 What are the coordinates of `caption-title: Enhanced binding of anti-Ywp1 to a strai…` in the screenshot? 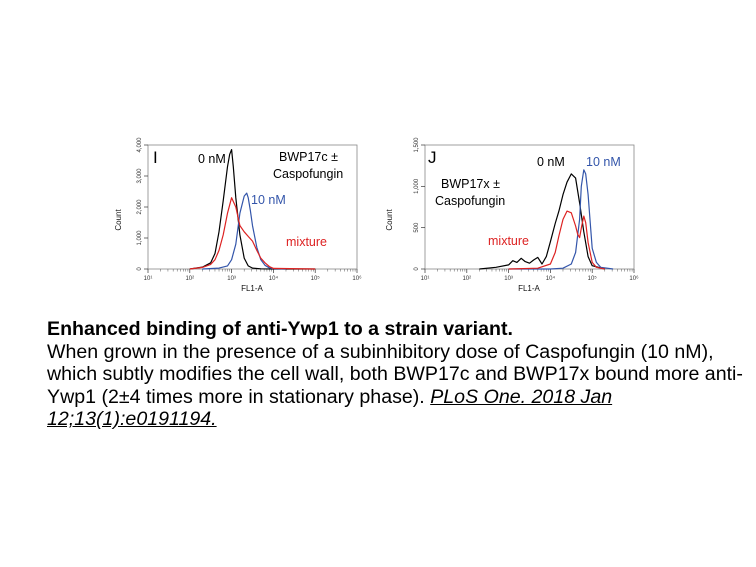 It's located at (280, 329).